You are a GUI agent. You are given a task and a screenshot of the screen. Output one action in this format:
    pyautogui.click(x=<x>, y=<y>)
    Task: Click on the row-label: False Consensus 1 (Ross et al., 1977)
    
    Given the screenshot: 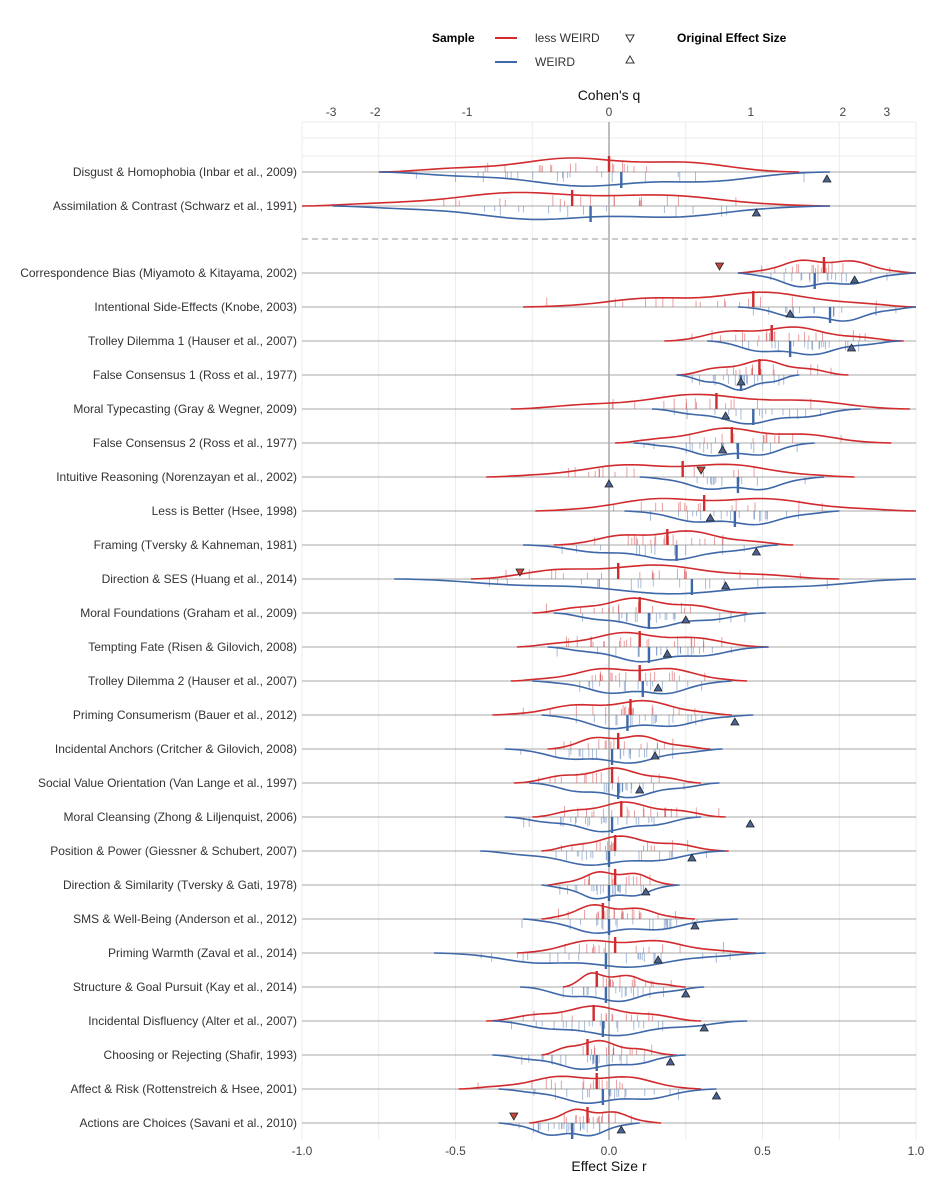 What is the action you would take?
    pyautogui.click(x=195, y=375)
    